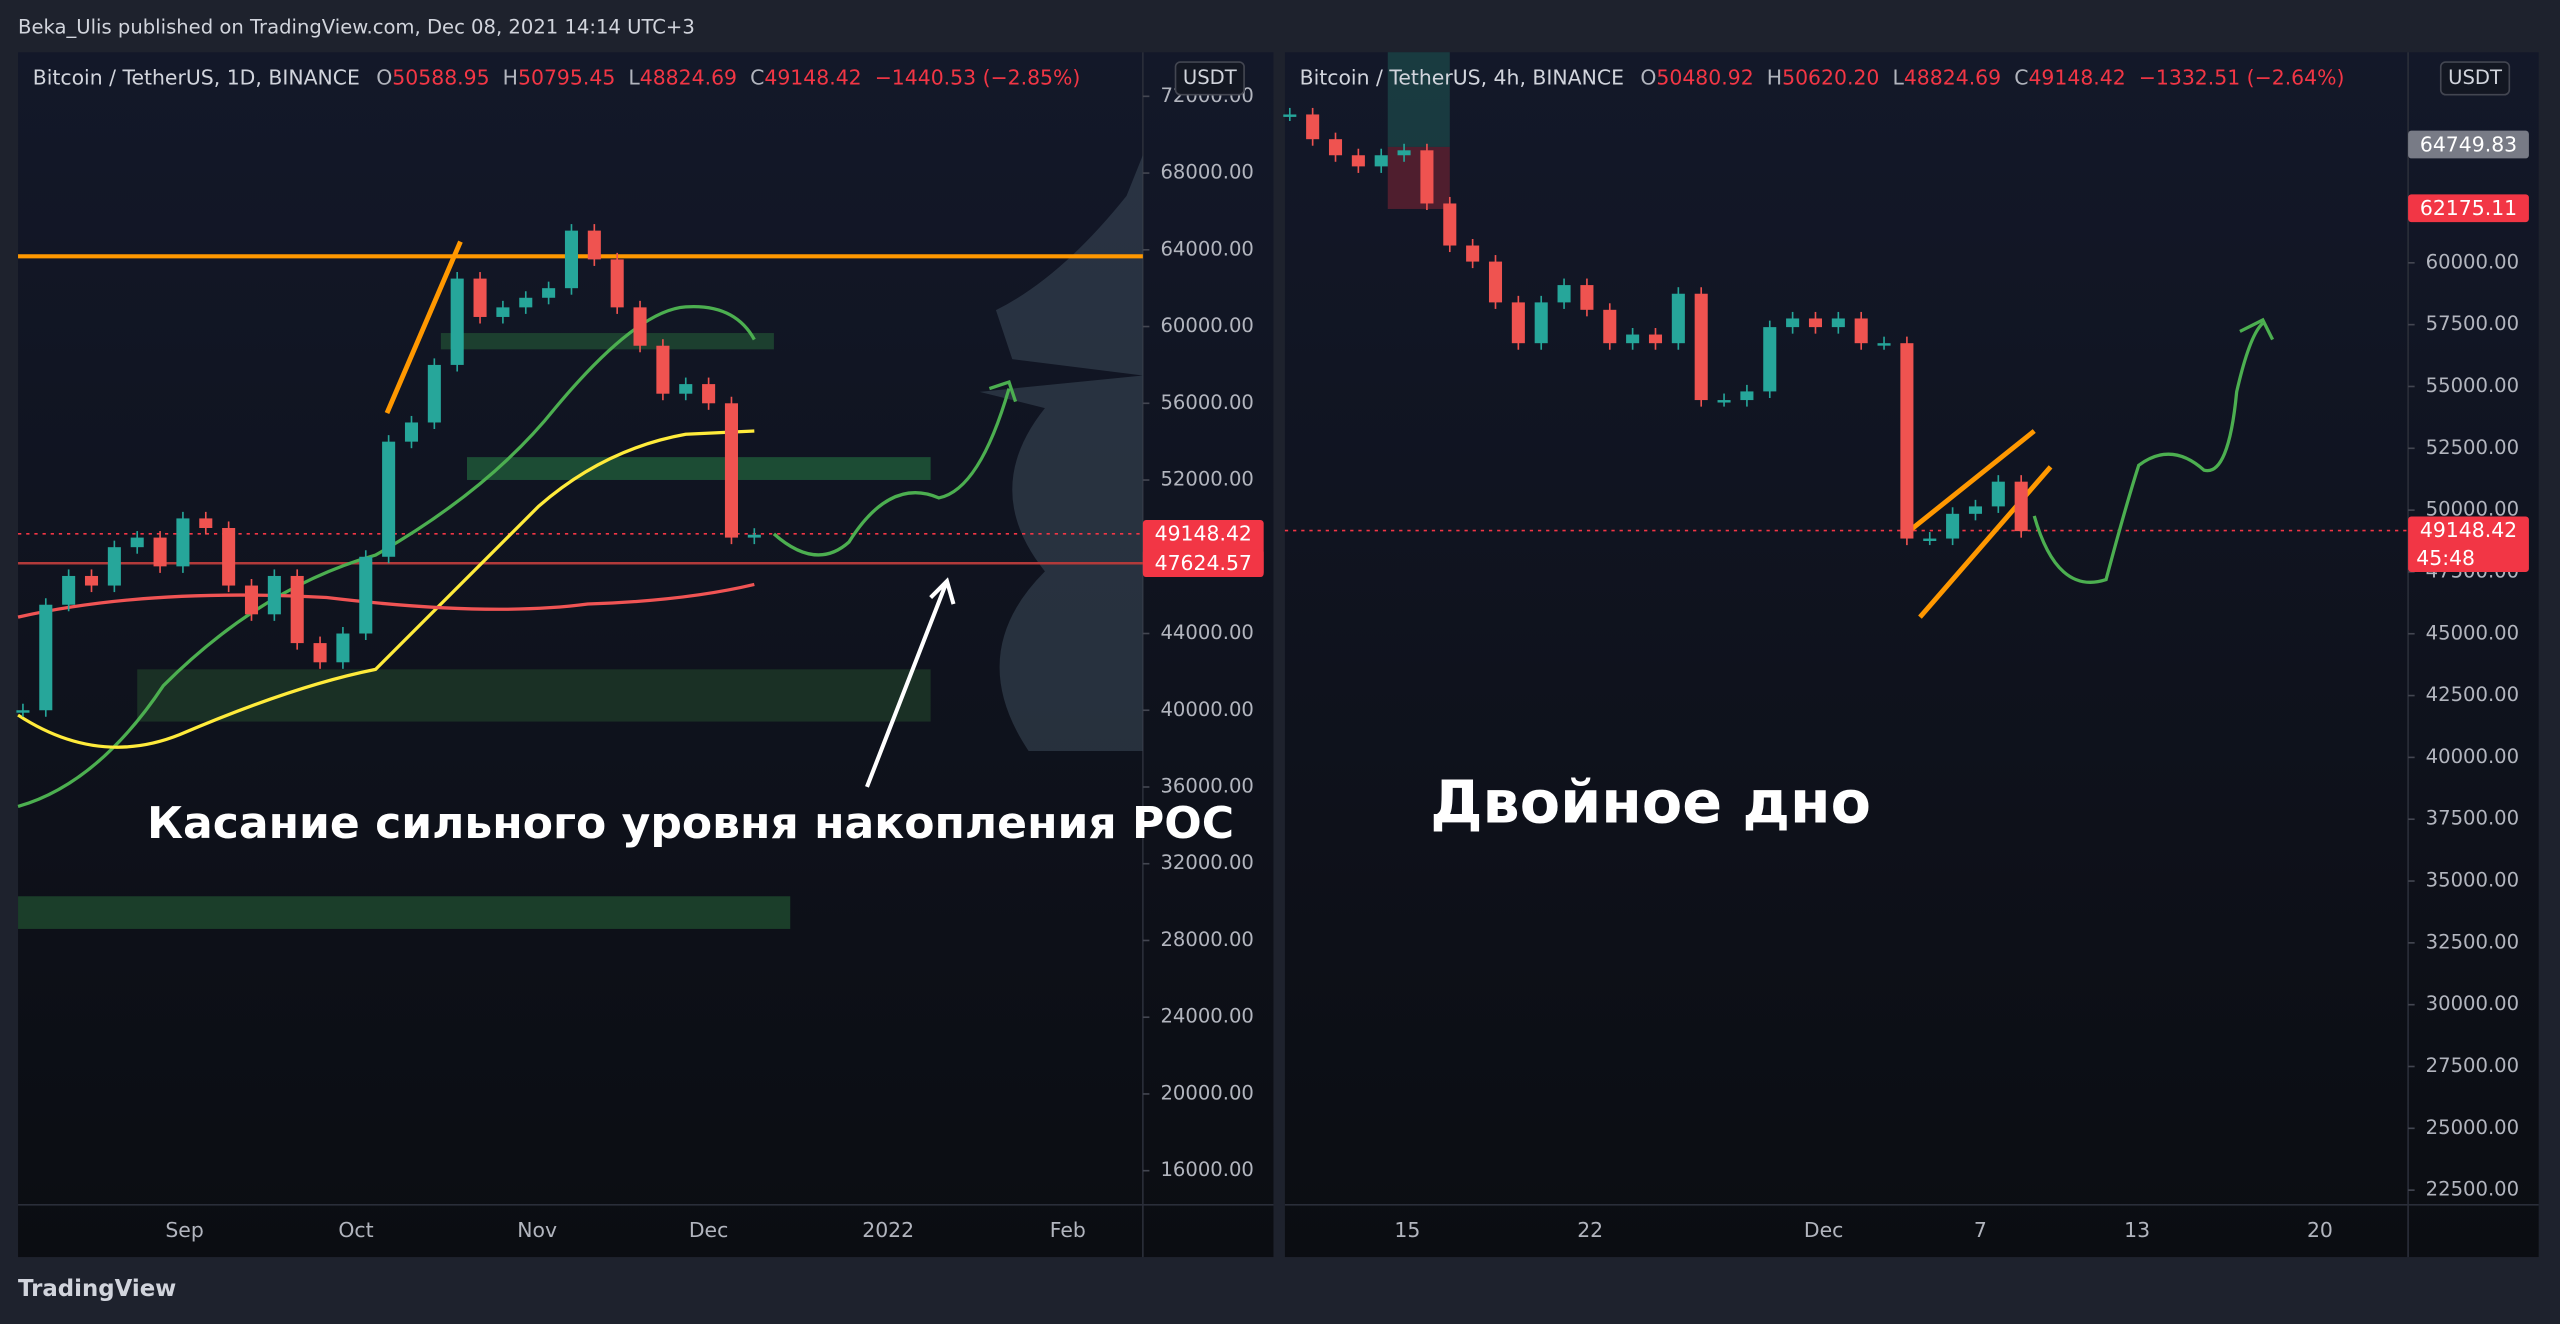  Describe the element at coordinates (1977, 524) in the screenshot. I see `channel` at that location.